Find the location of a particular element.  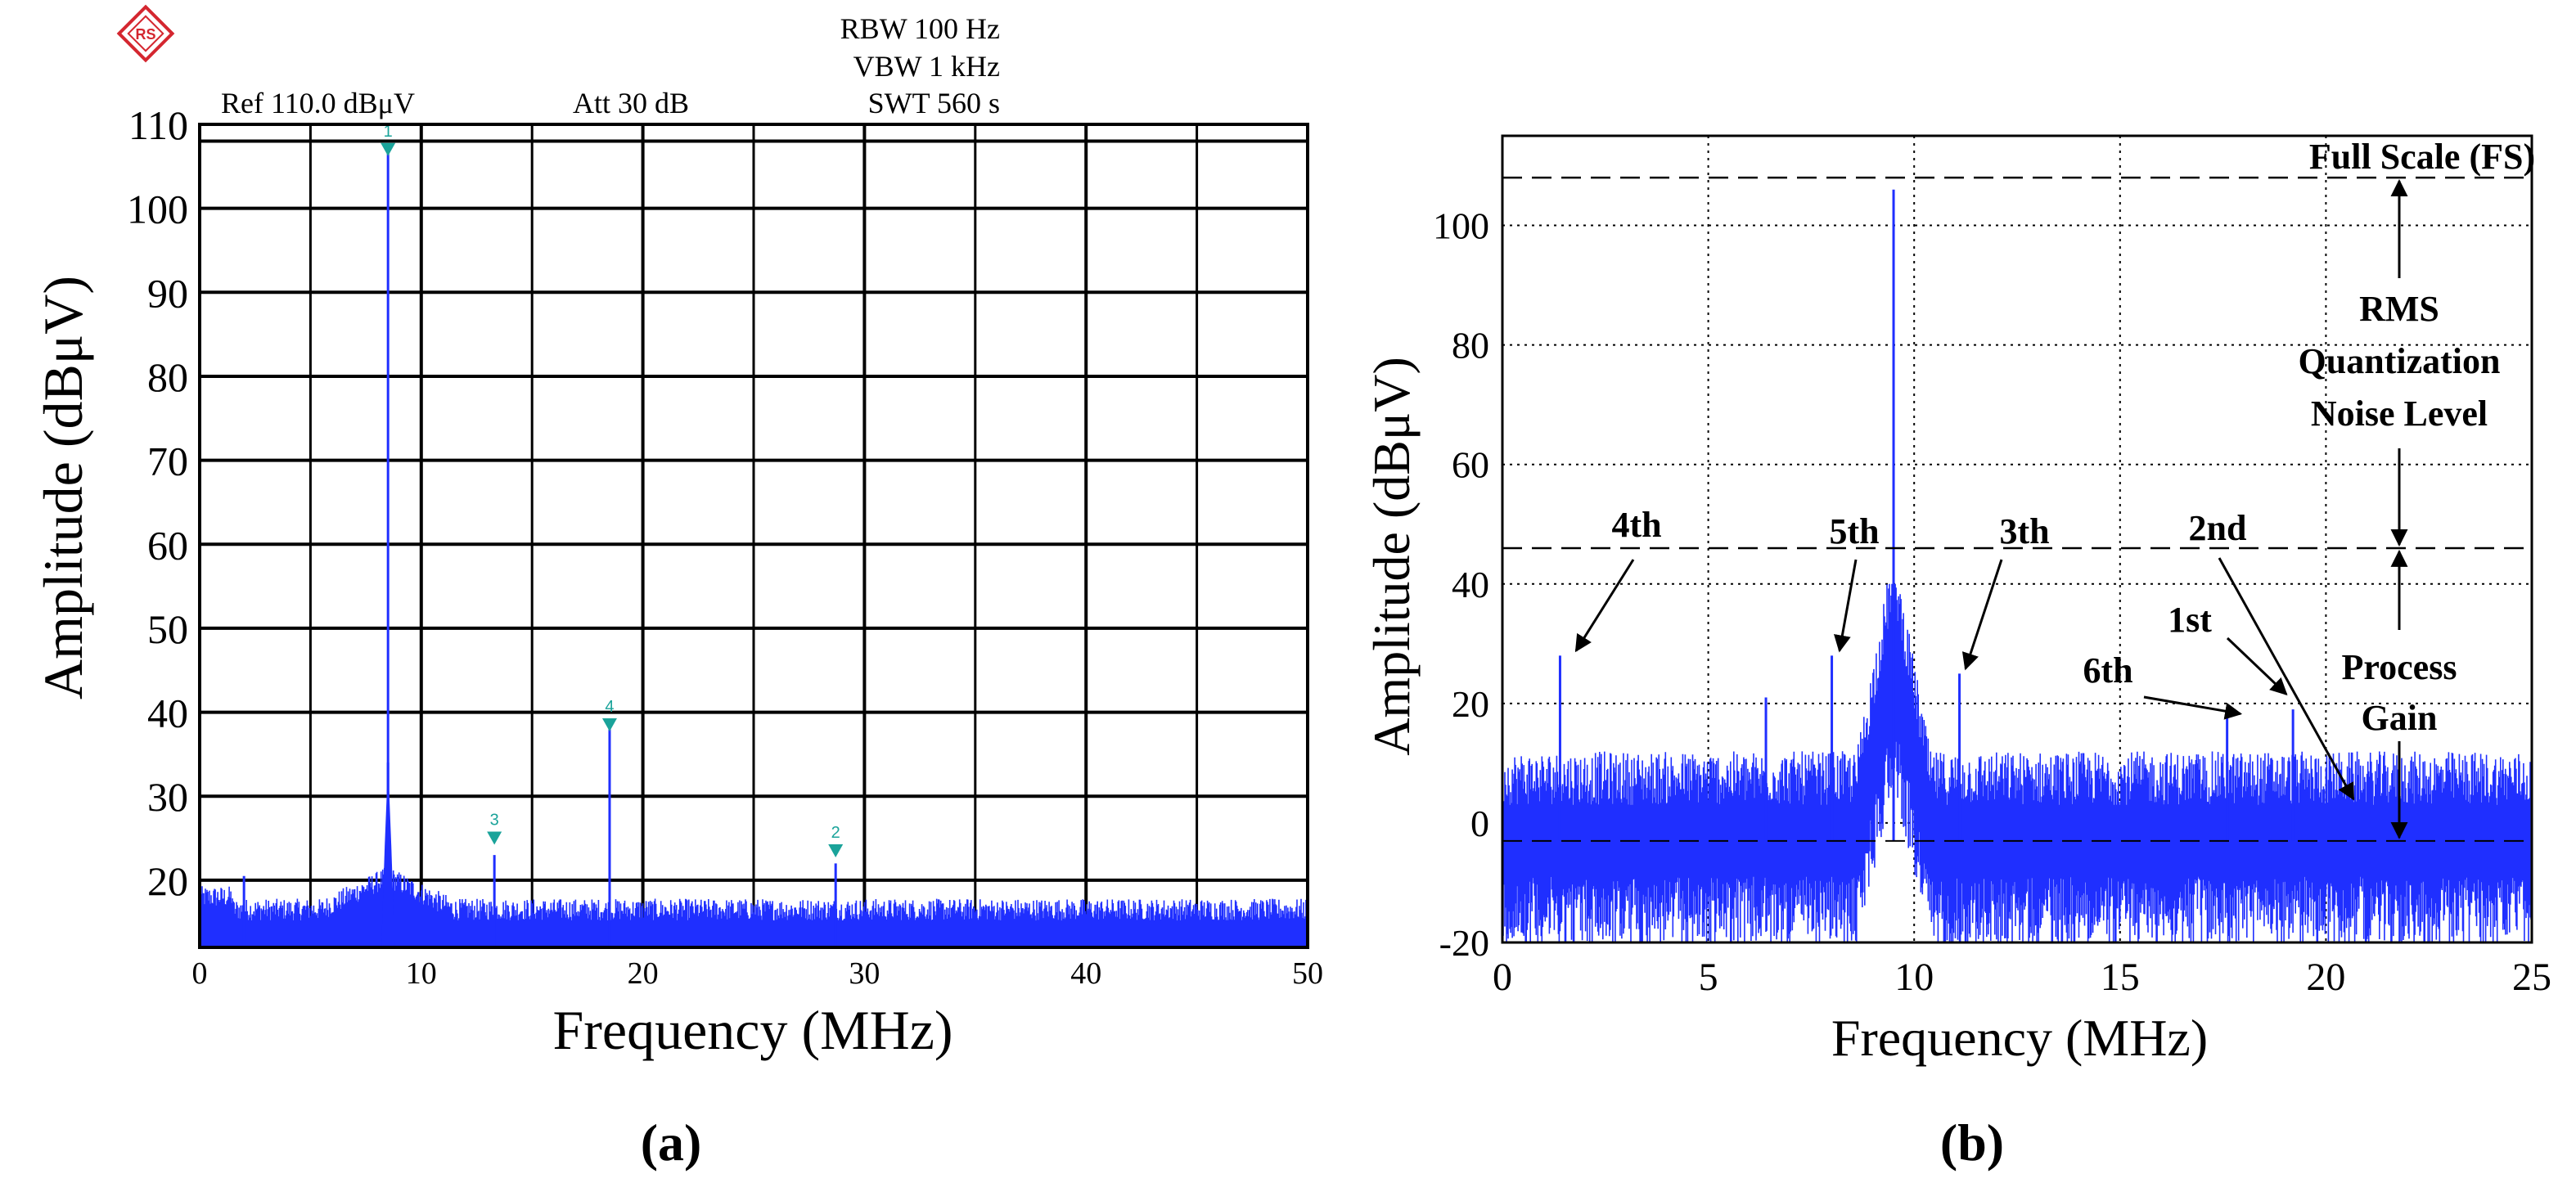

marker-label: 2 is located at coordinates (835, 833).